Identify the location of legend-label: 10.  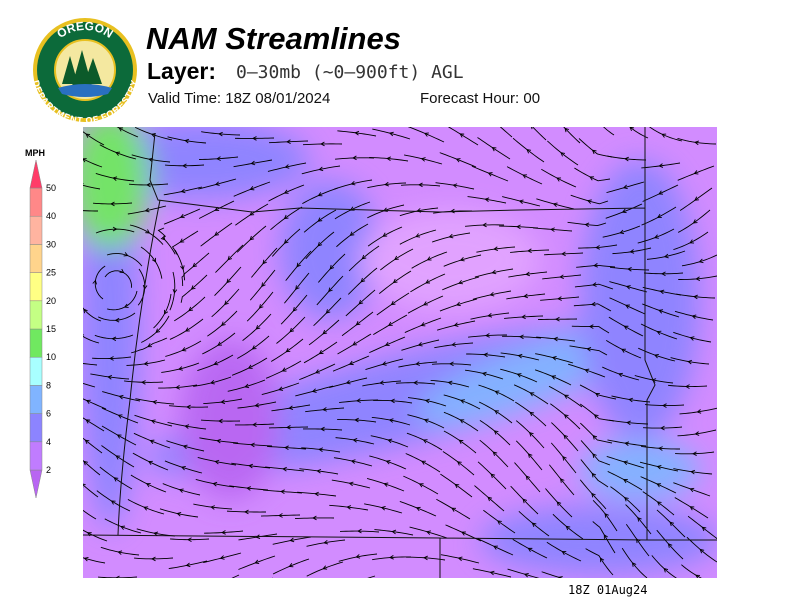
(51, 357).